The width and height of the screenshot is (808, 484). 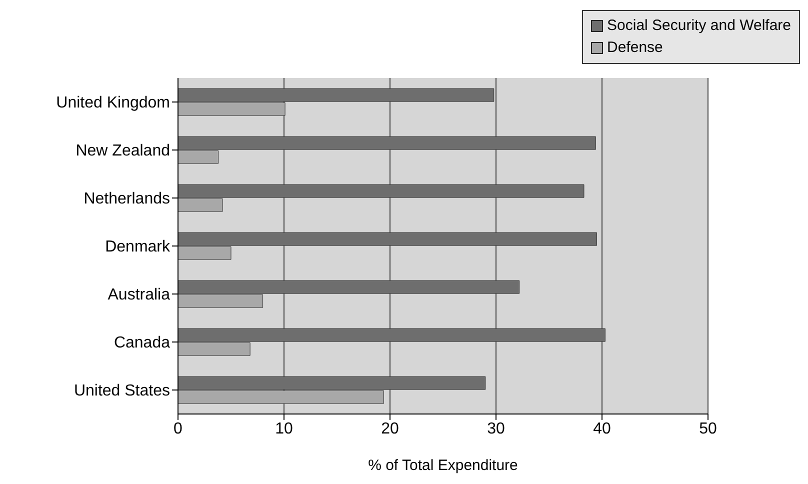 What do you see at coordinates (142, 343) in the screenshot?
I see `y-tick-label: Canada` at bounding box center [142, 343].